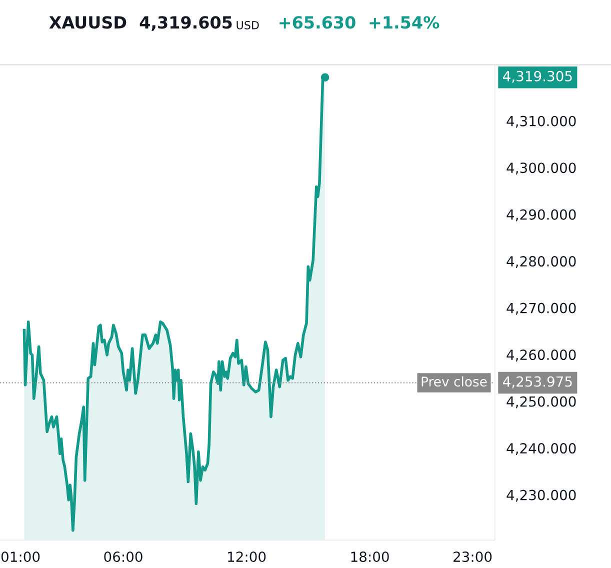 Image resolution: width=611 pixels, height=568 pixels. What do you see at coordinates (537, 382) in the screenshot?
I see `text: 4,253.975` at bounding box center [537, 382].